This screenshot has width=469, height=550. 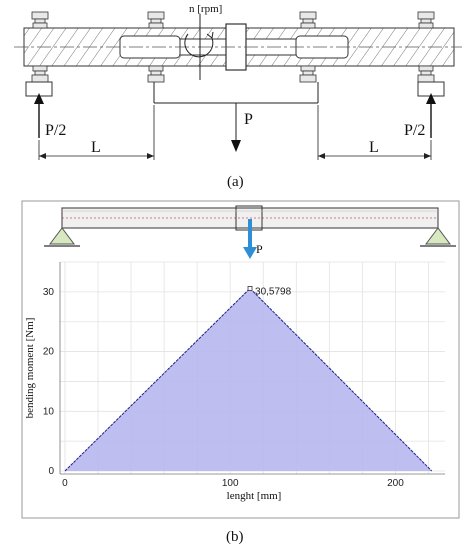 What do you see at coordinates (235, 537) in the screenshot?
I see `caption-b: (b)` at bounding box center [235, 537].